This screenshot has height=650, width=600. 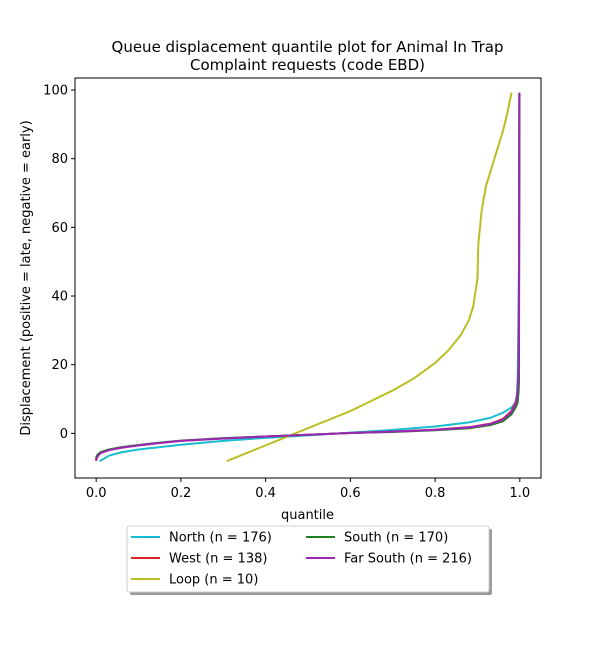 What do you see at coordinates (59, 297) in the screenshot?
I see `y-tick-label: 40` at bounding box center [59, 297].